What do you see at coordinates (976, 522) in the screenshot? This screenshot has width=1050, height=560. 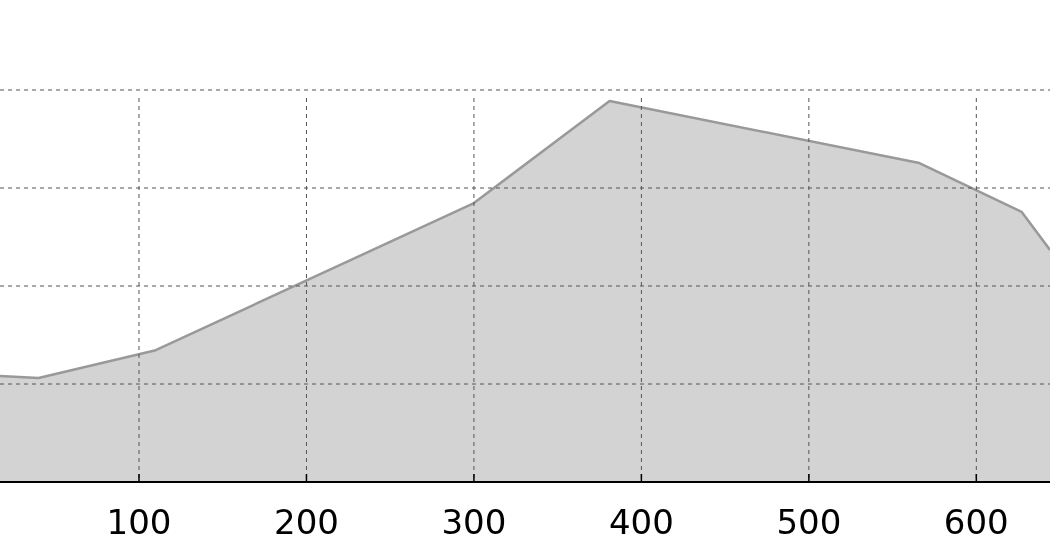 I see `x-tick-label: 600` at bounding box center [976, 522].